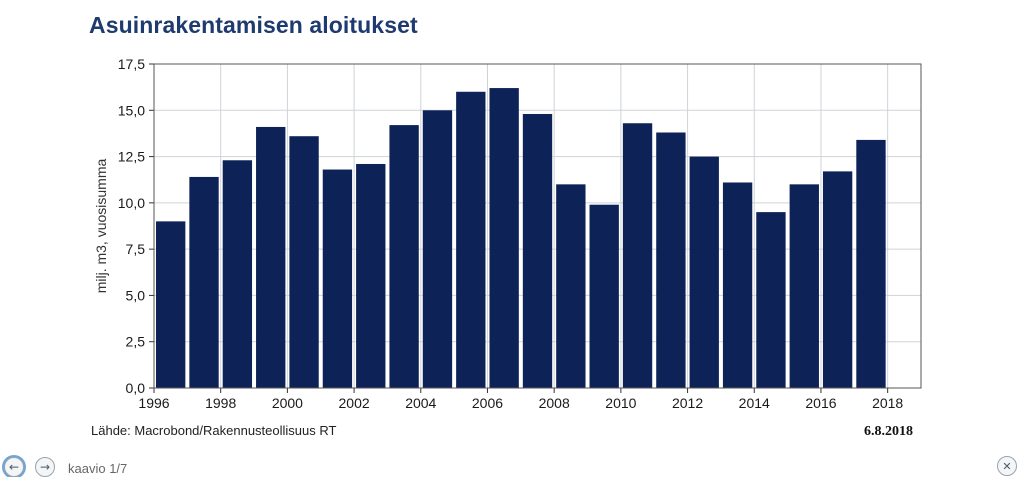  What do you see at coordinates (554, 403) in the screenshot?
I see `x-tick-label: 2008` at bounding box center [554, 403].